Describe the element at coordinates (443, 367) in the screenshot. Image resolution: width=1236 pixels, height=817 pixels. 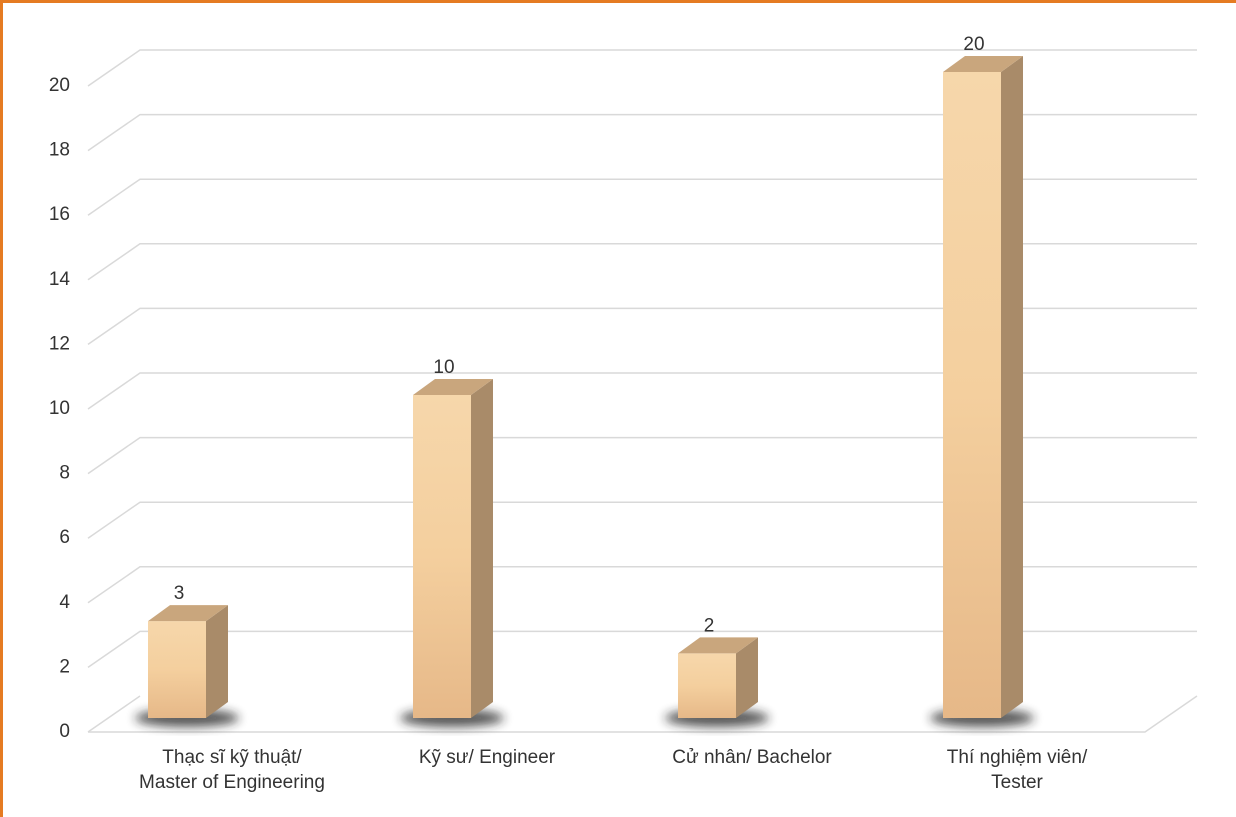
I see `data-label: 10` at that location.